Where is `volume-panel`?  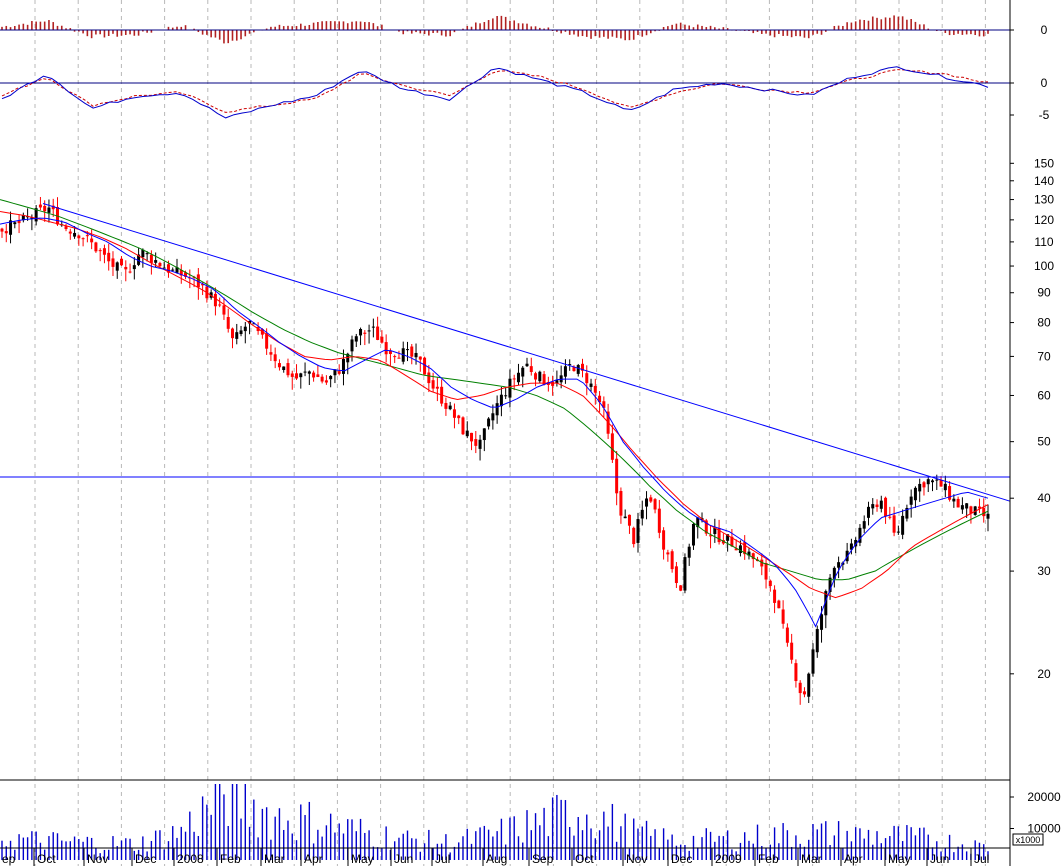 volume-panel is located at coordinates (495, 822).